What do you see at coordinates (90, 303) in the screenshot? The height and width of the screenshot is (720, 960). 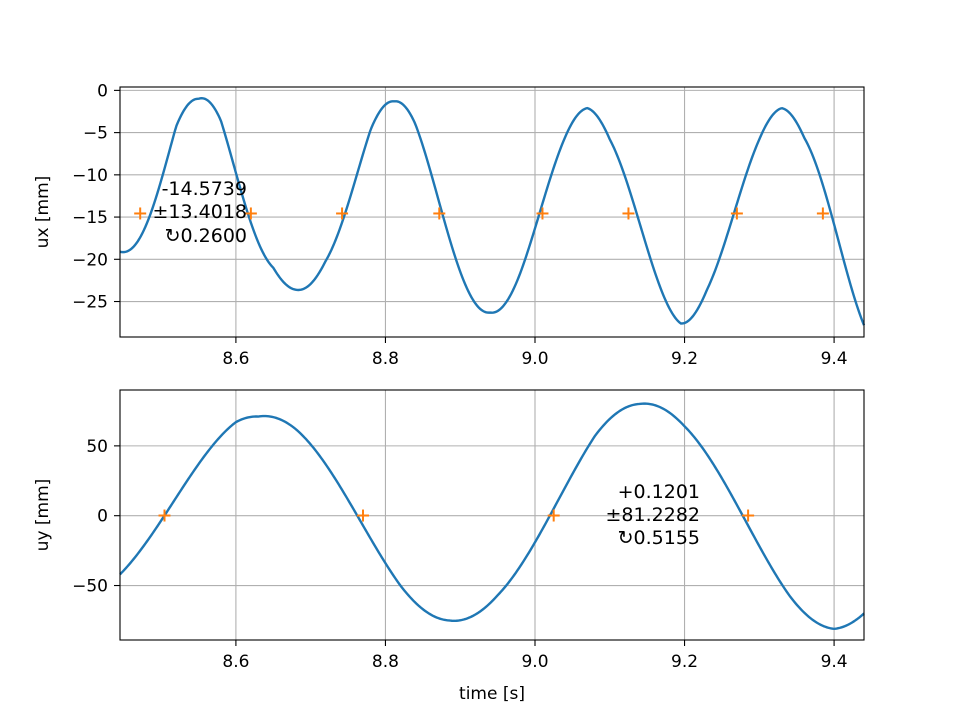 I see `y-tick-label: −25` at bounding box center [90, 303].